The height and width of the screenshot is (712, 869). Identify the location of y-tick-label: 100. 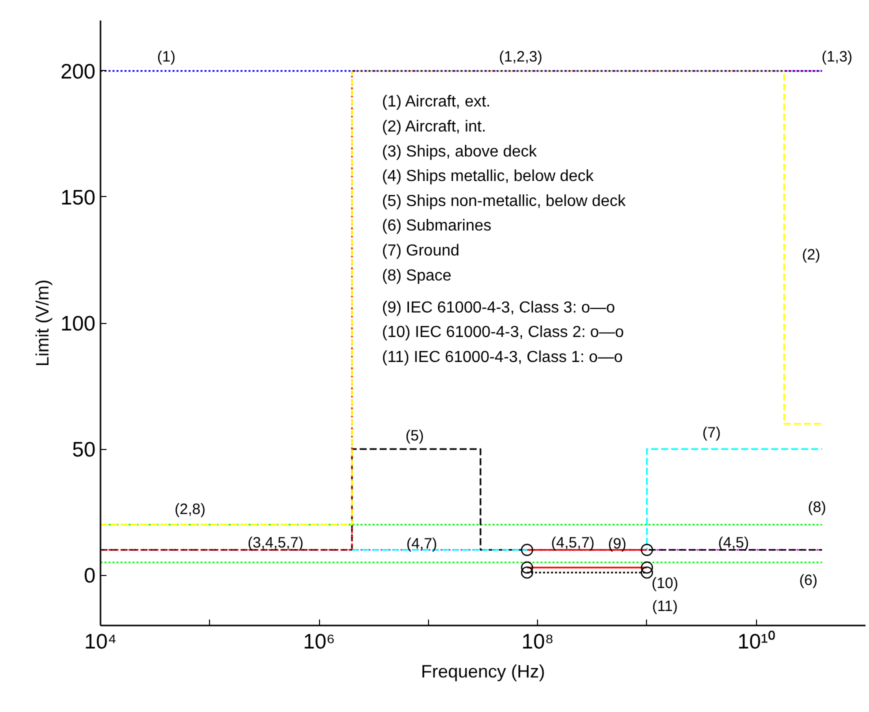
(78, 324).